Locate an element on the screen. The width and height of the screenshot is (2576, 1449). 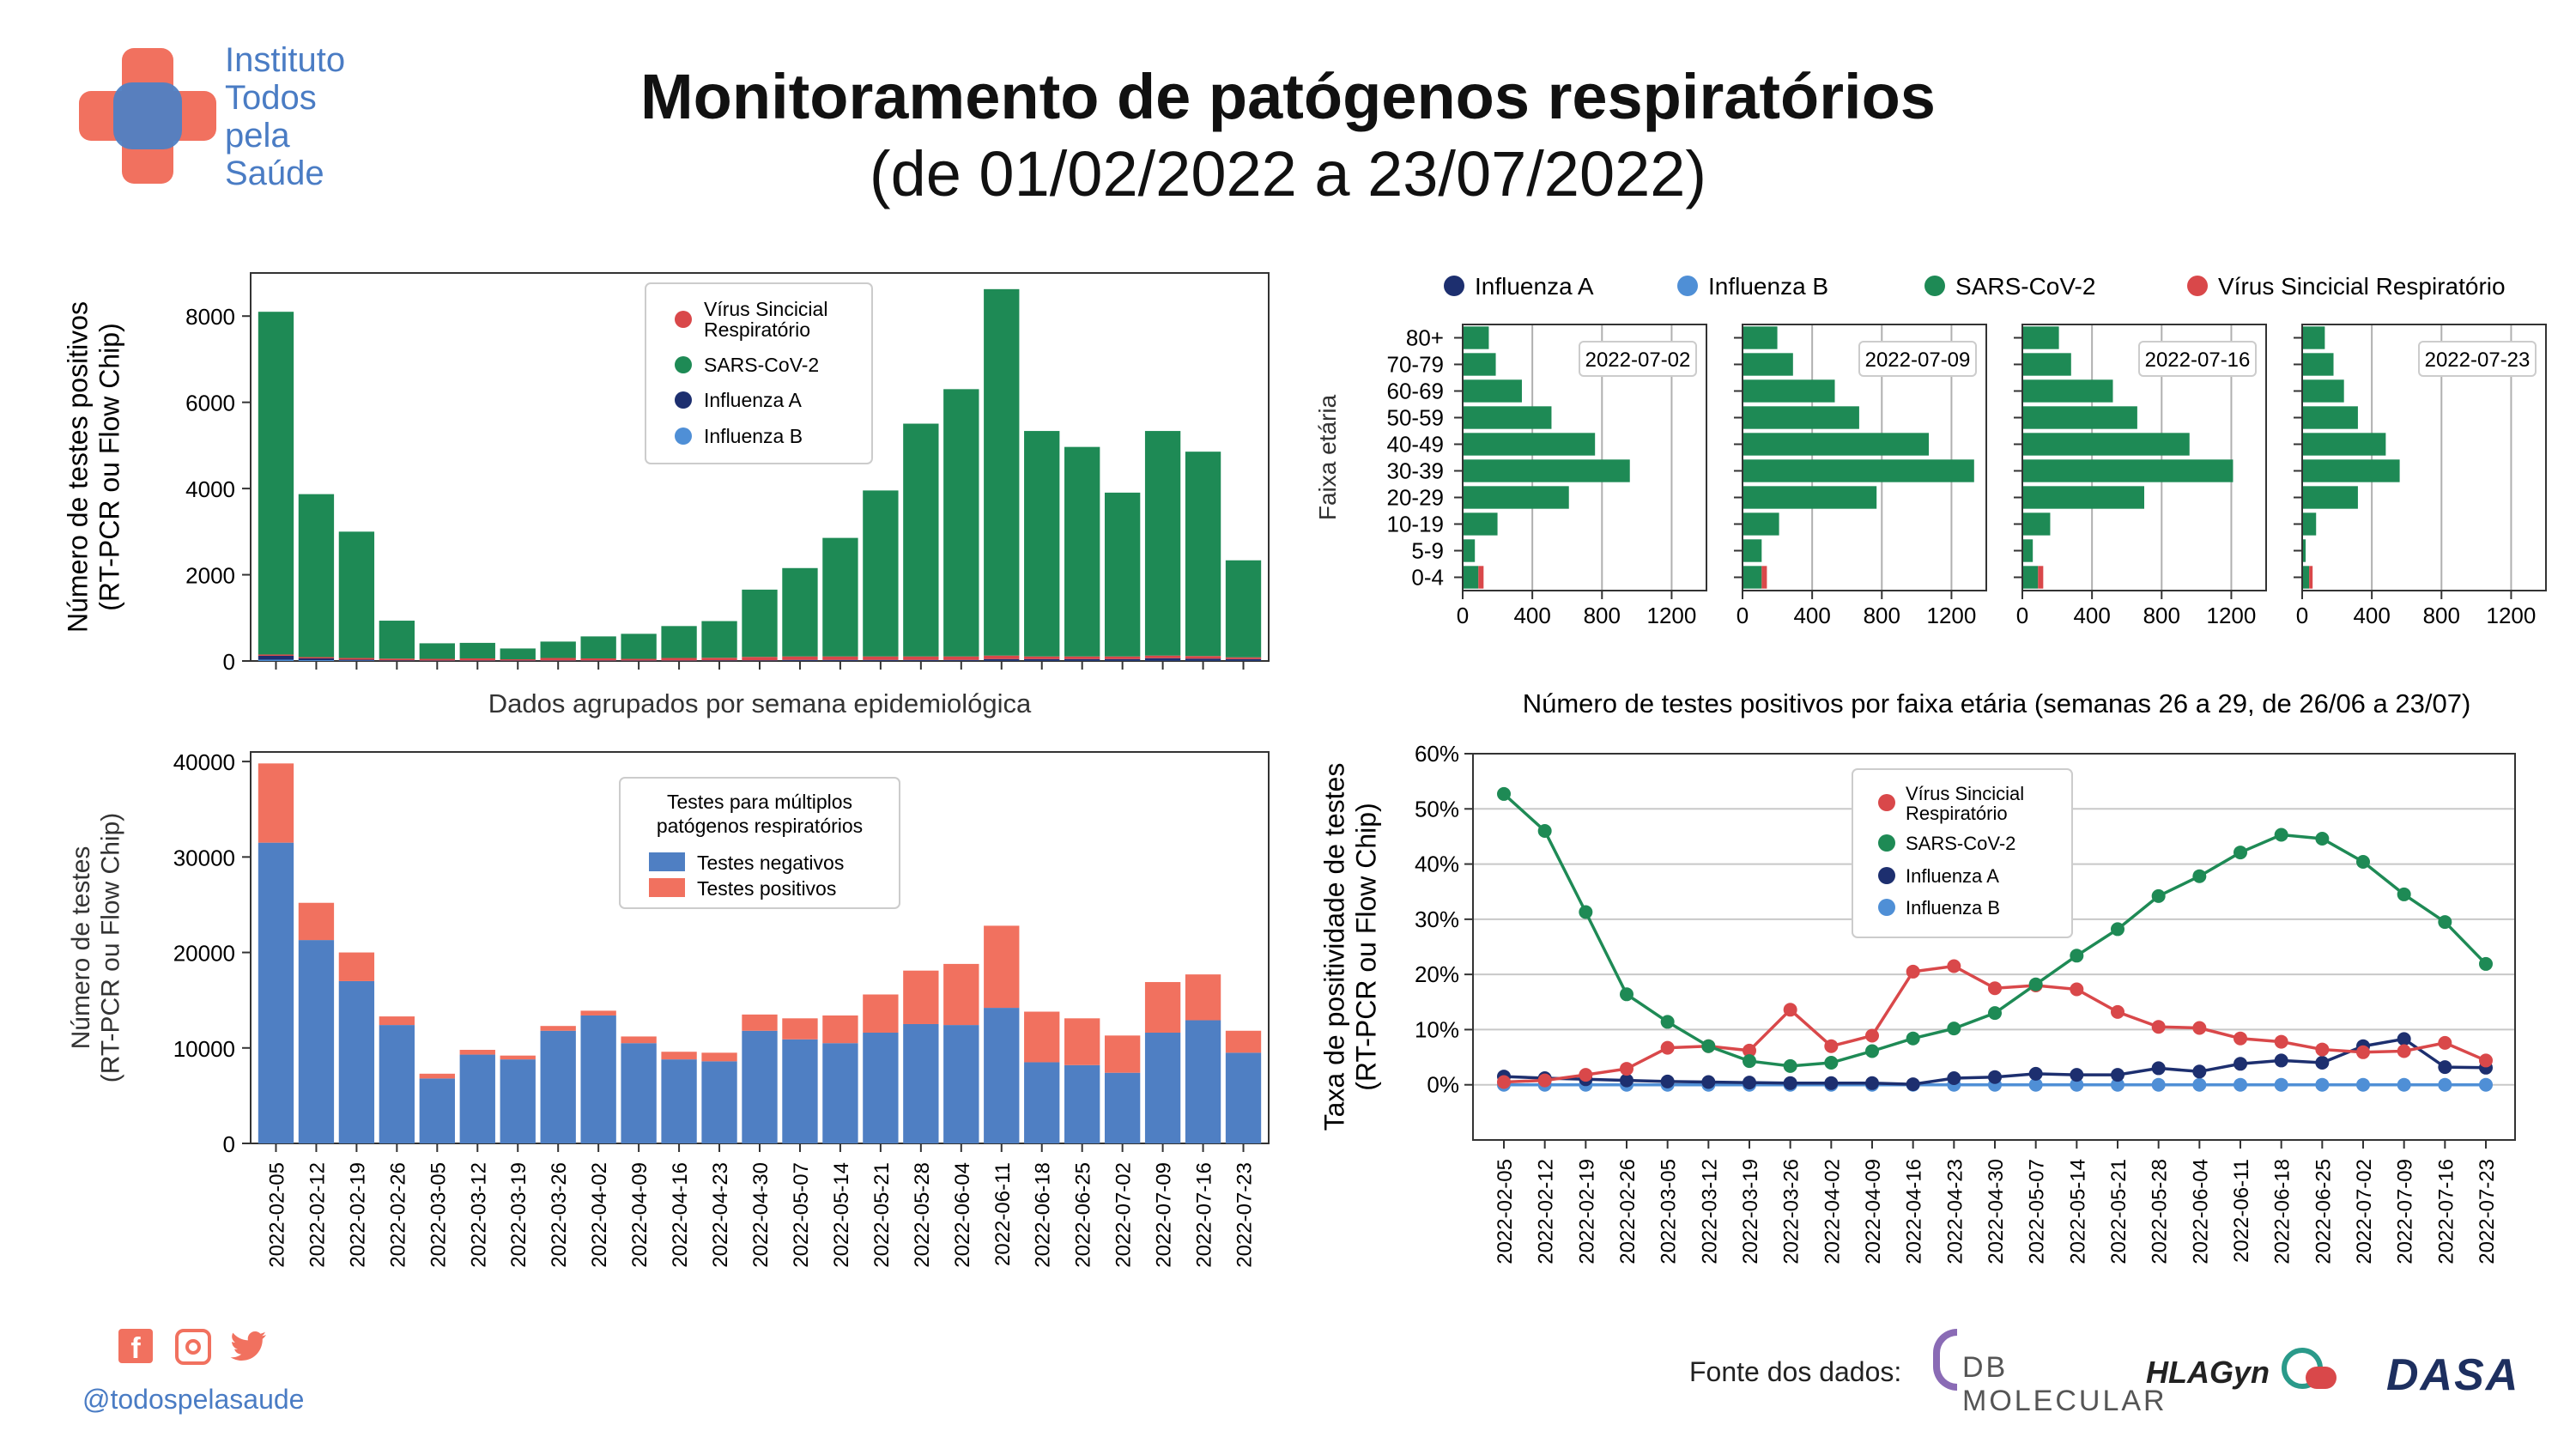
y-tick-label: 10% is located at coordinates (1437, 1029).